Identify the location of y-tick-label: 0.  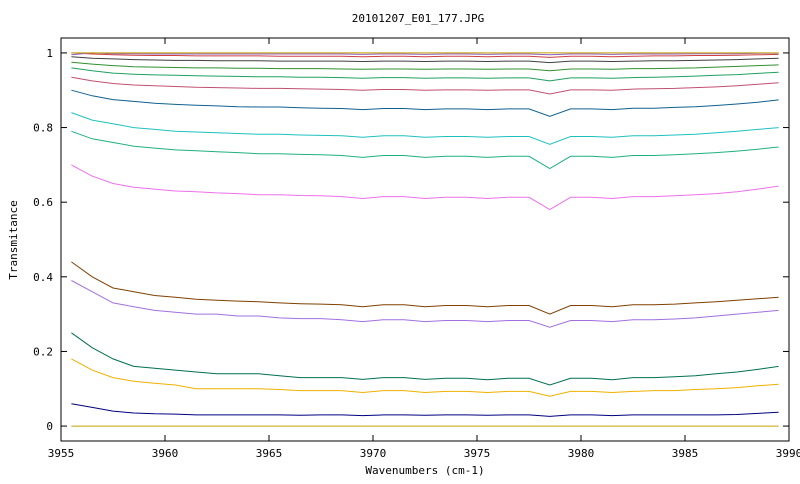
(49, 426).